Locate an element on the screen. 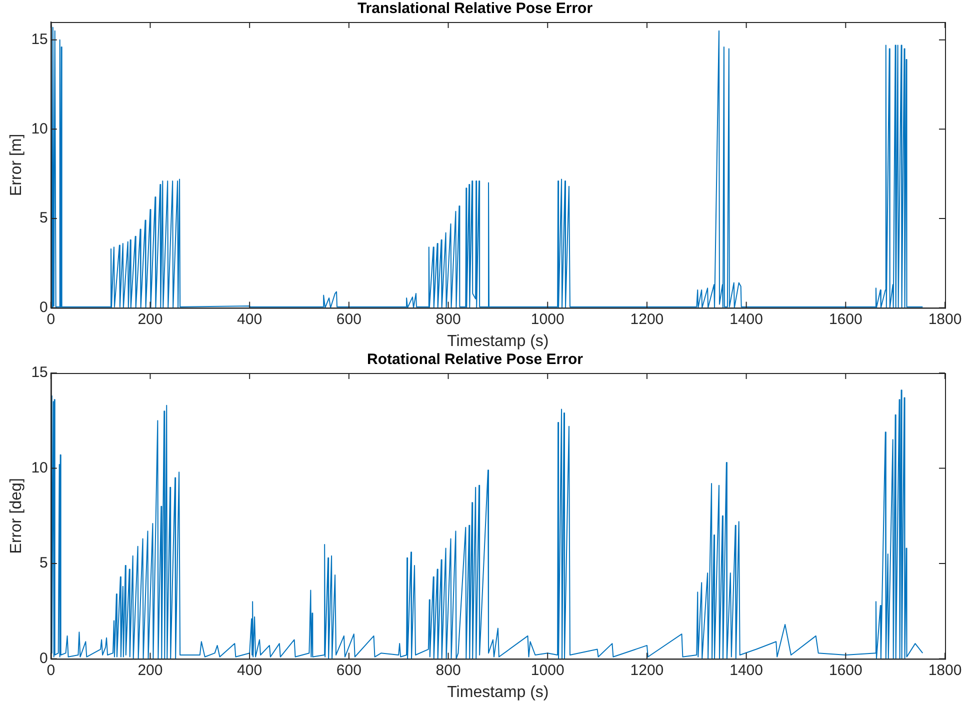 The width and height of the screenshot is (965, 702). y-axis-title: Error [m] is located at coordinates (17, 165).